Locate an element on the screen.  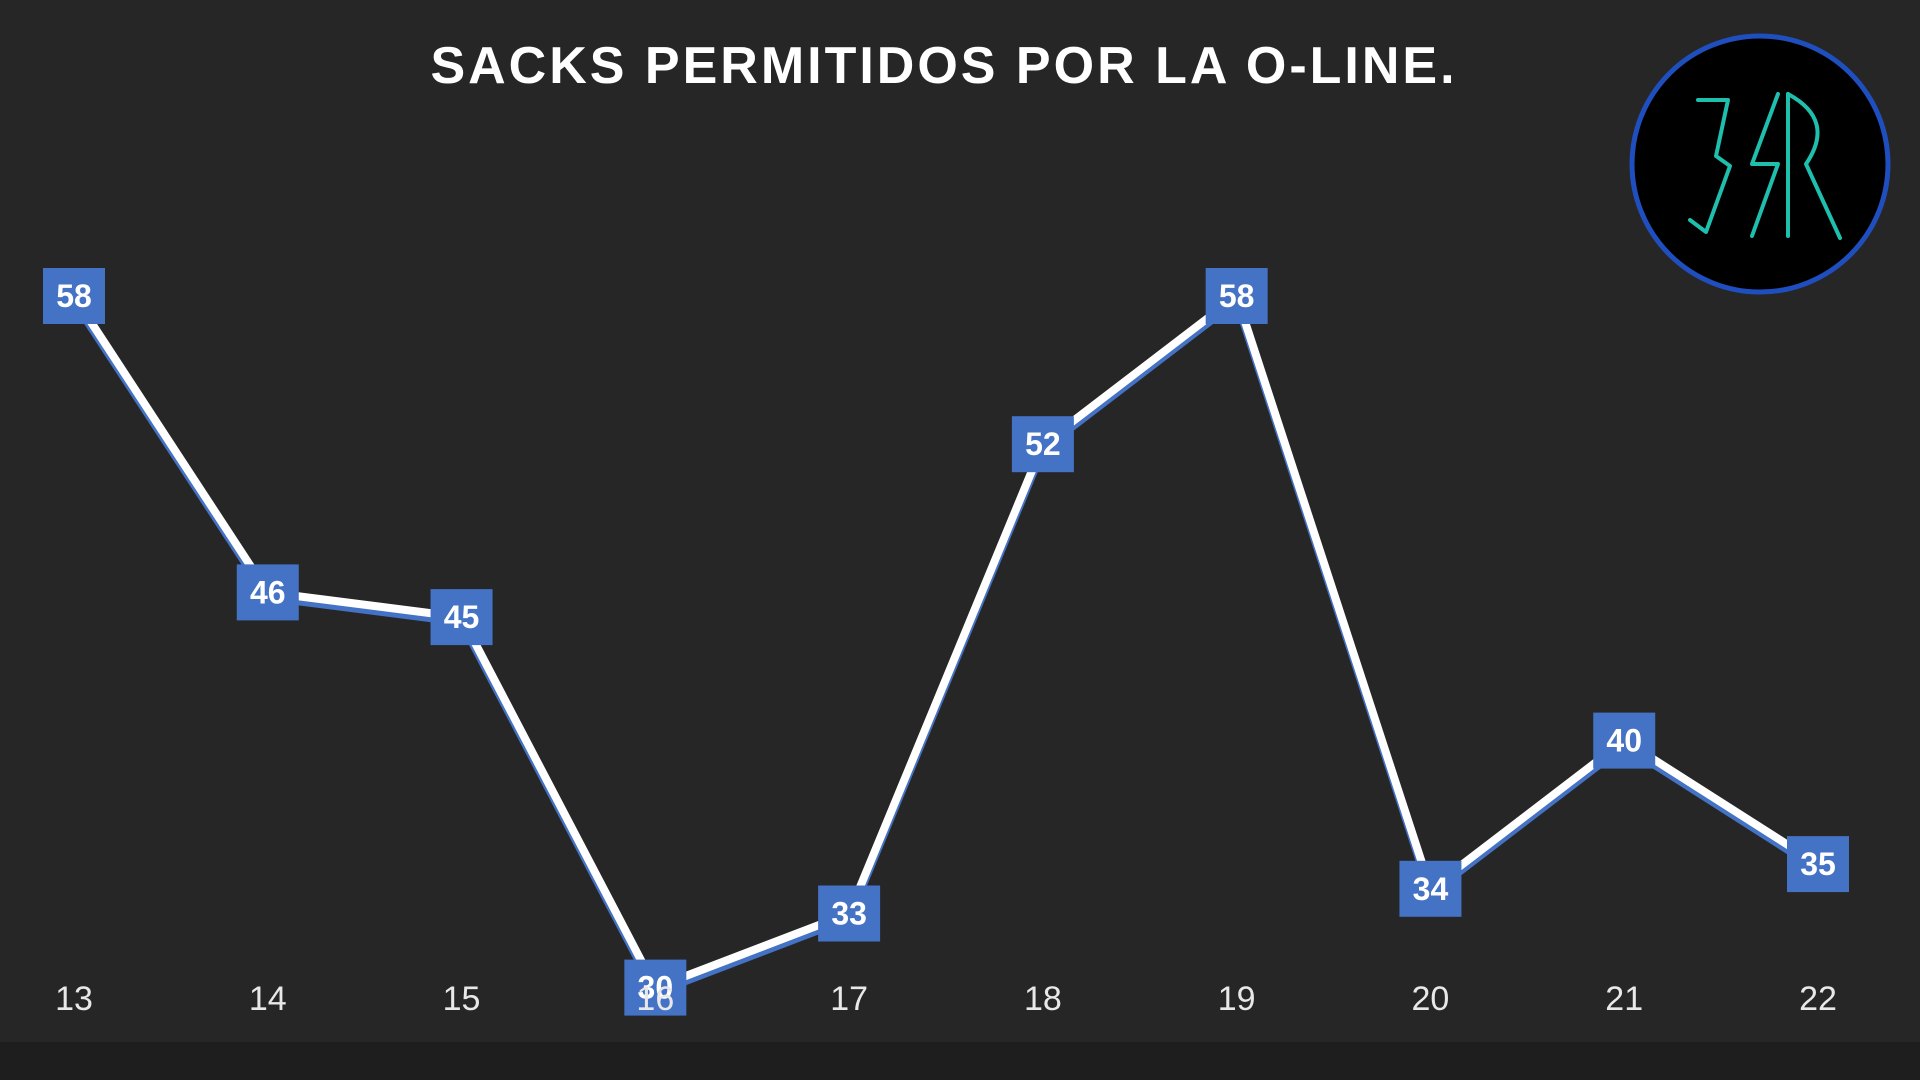
data-label-13: 58 is located at coordinates (74, 296).